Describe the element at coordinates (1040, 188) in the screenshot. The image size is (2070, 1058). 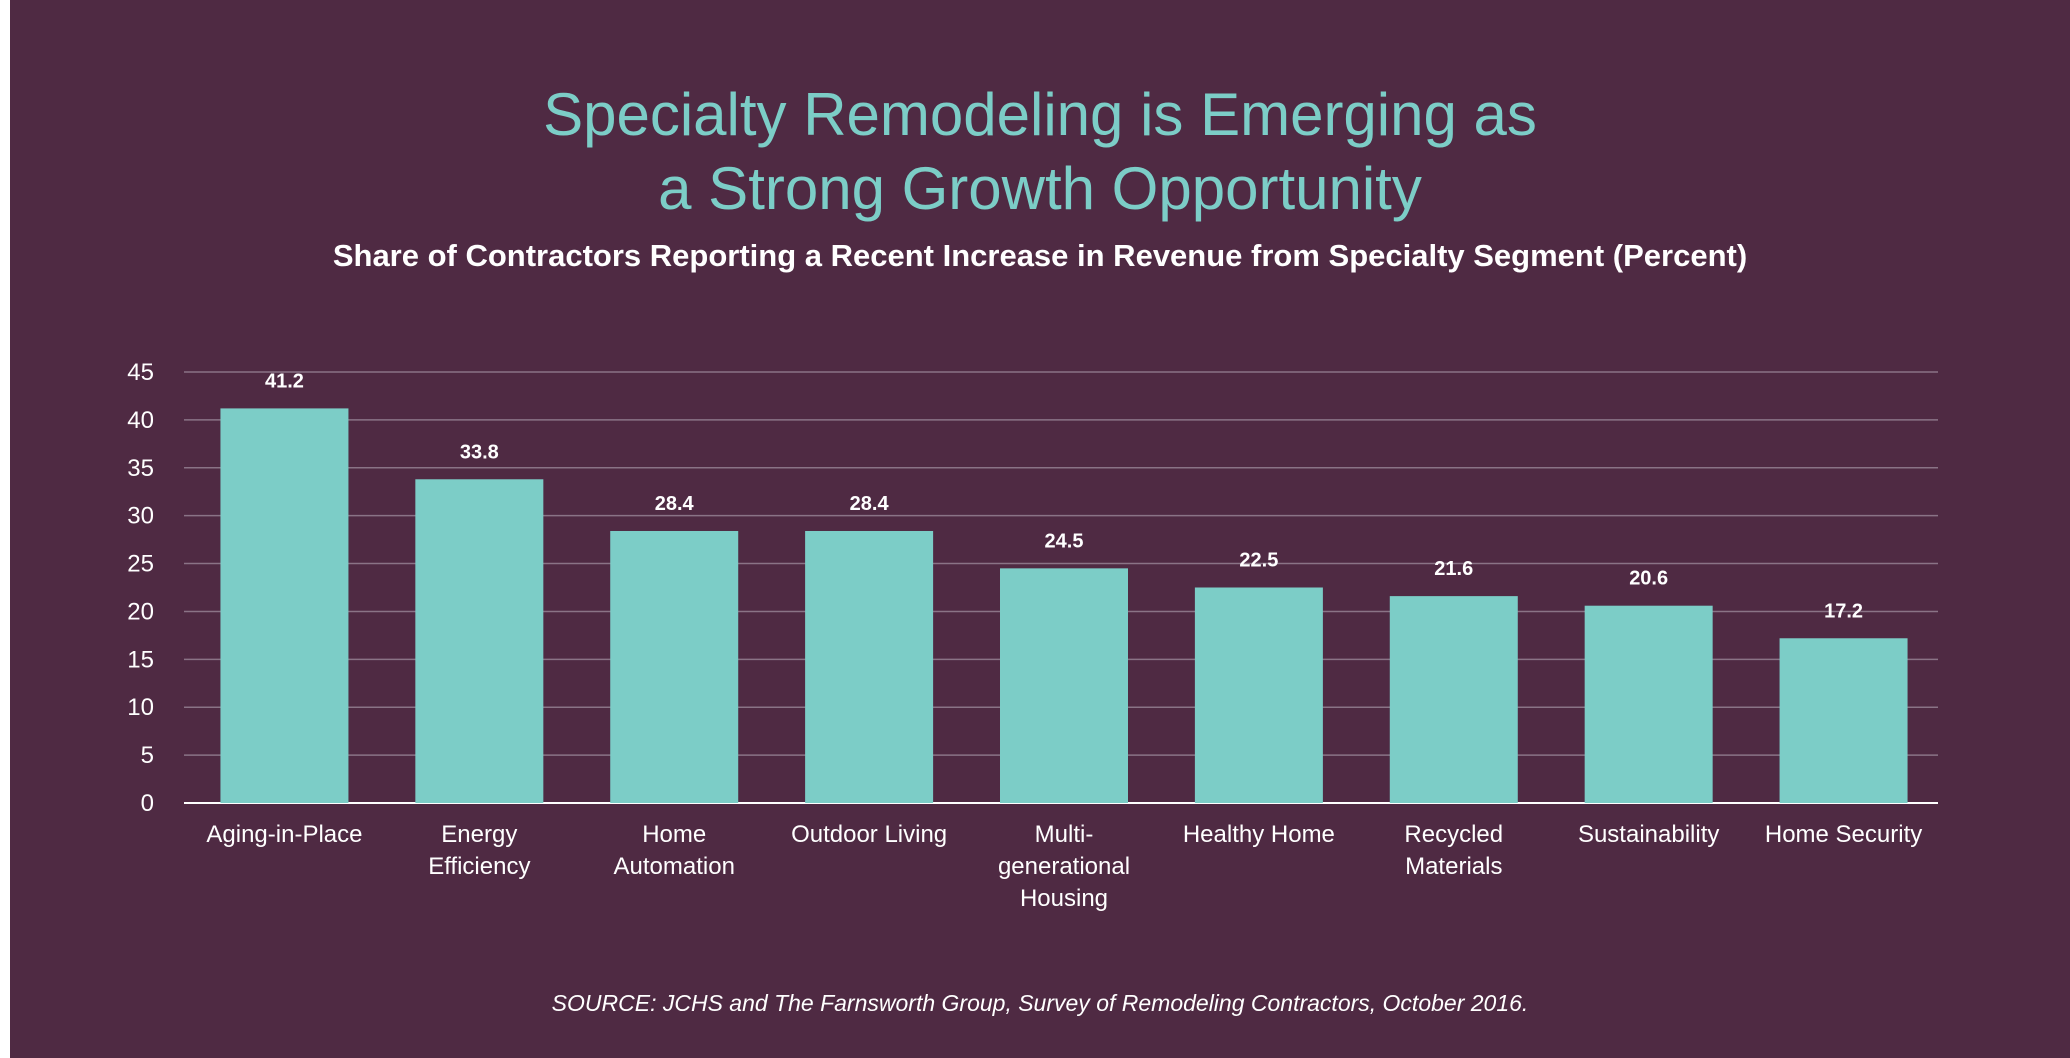
I see `chart-title-line-2: a Strong Growth Opportunity` at that location.